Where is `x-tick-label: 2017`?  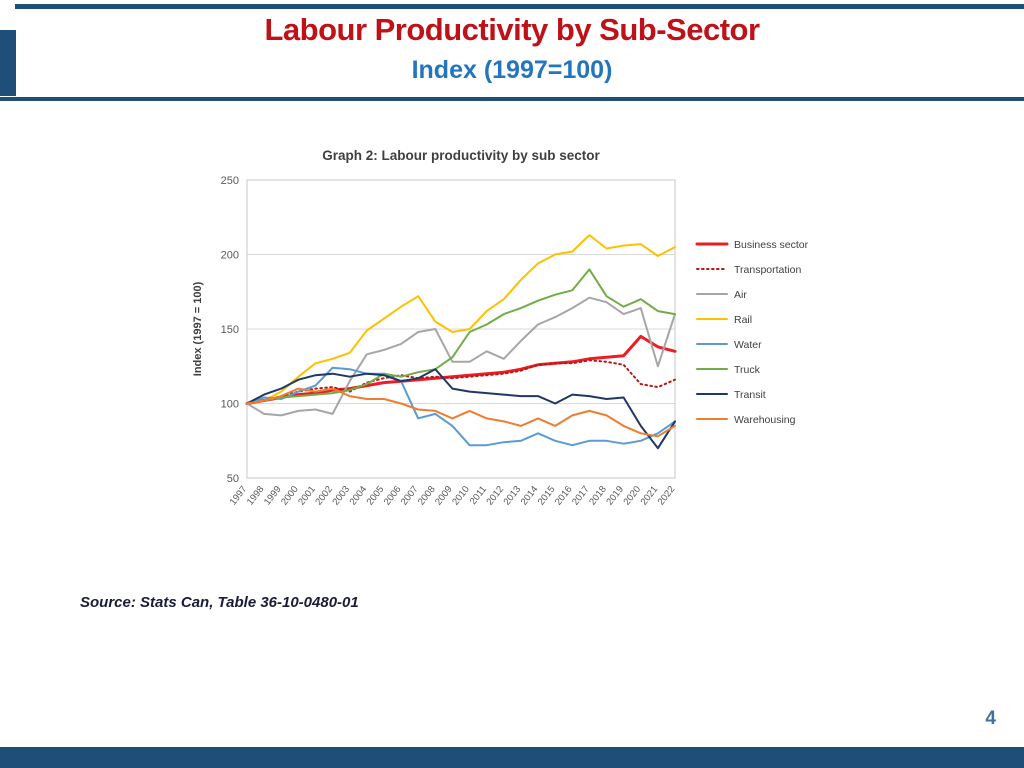
x-tick-label: 2017 is located at coordinates (581, 495).